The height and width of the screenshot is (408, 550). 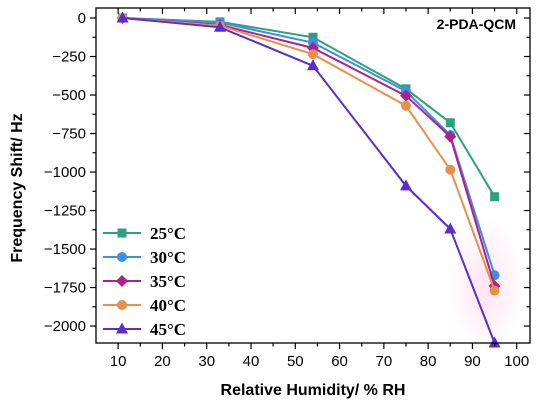 I want to click on y-tick-label-7: −1500, so click(x=65, y=249).